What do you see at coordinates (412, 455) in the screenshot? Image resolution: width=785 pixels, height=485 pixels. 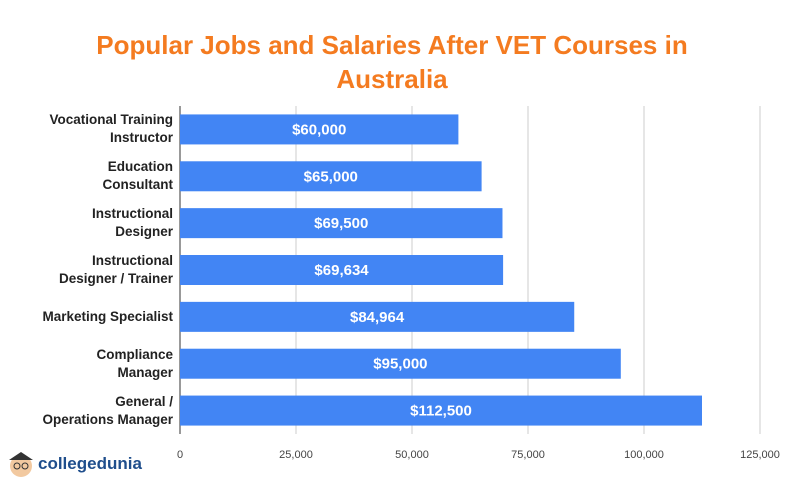 I see `x-tick-label: 50,000` at bounding box center [412, 455].